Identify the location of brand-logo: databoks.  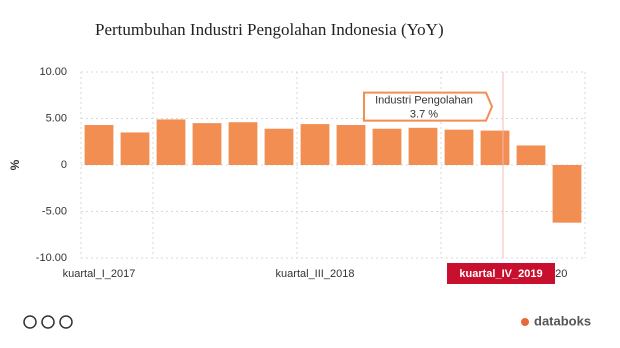
(556, 320).